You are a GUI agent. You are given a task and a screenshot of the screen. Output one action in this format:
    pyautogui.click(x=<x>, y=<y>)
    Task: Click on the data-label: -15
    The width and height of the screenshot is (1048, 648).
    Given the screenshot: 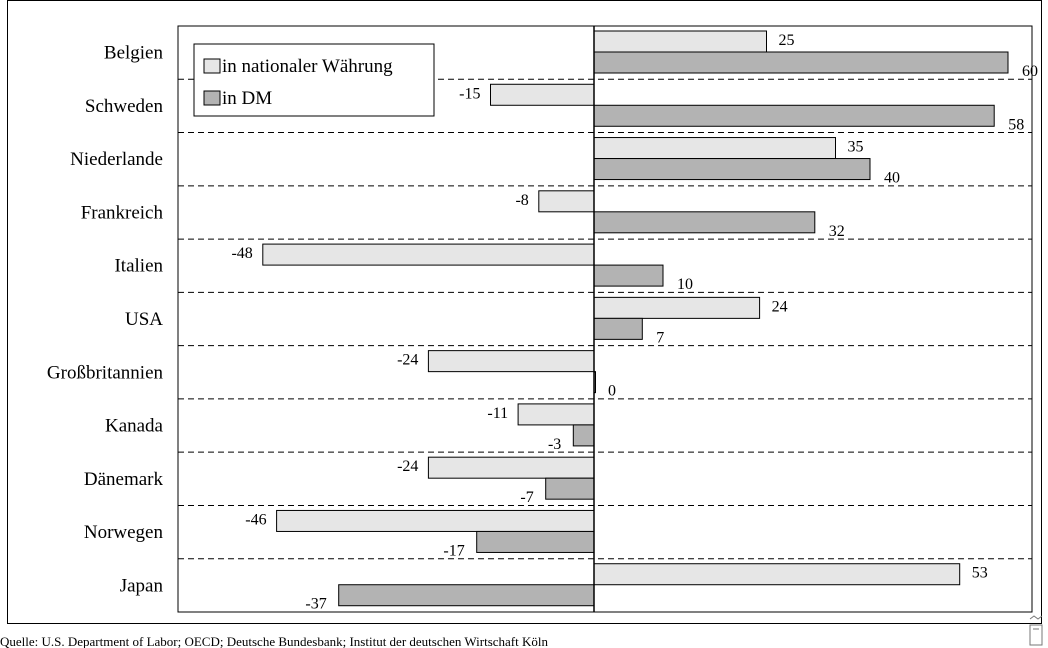 What is the action you would take?
    pyautogui.click(x=469, y=93)
    